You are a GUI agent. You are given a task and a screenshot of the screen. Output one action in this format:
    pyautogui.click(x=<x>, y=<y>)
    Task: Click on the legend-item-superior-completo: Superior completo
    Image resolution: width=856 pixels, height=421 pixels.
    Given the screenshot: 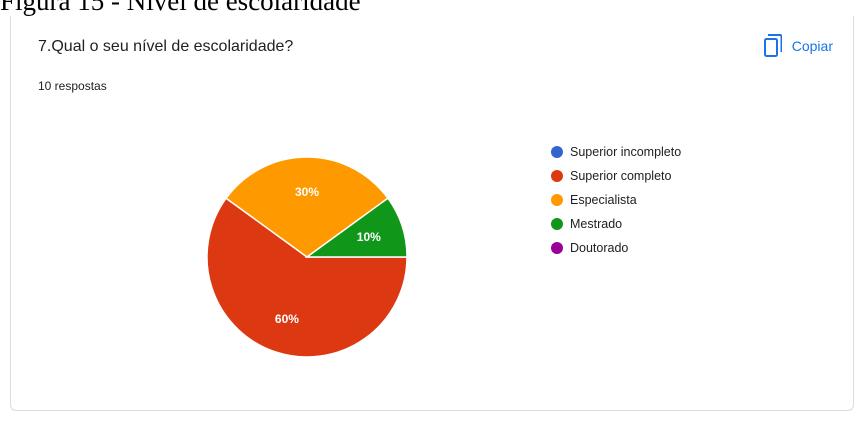 What is the action you would take?
    pyautogui.click(x=616, y=176)
    